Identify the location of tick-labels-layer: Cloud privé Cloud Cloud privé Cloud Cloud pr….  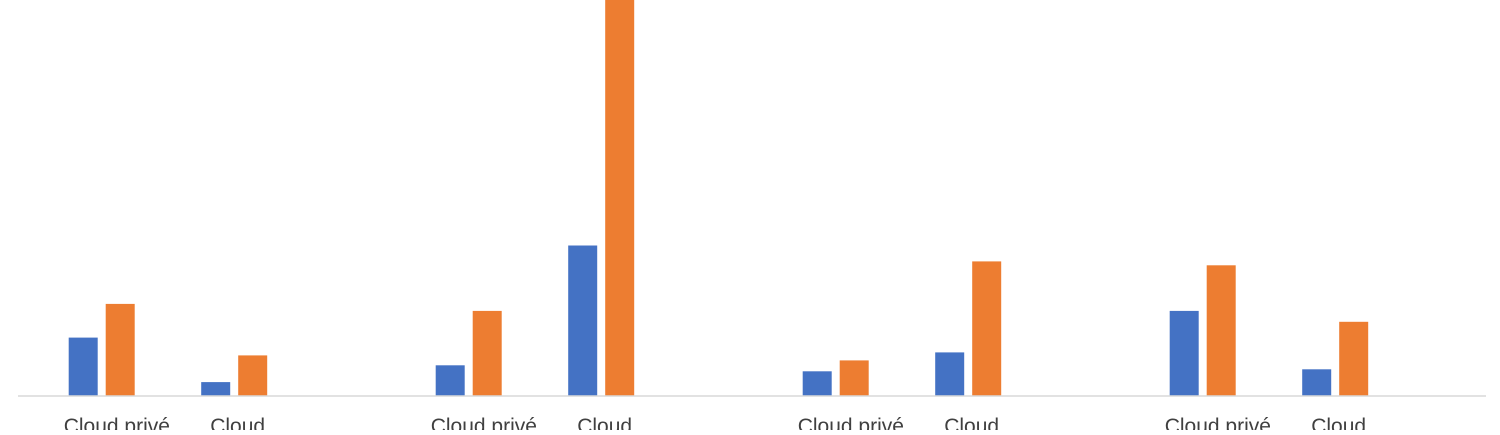
(715, 425).